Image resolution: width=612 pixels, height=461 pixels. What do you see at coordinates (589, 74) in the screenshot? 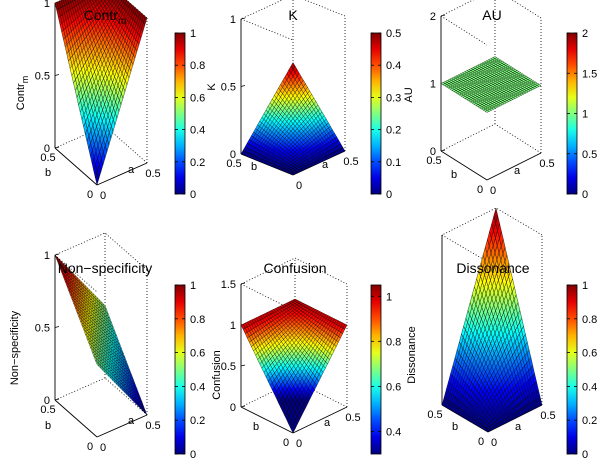
I see `colorbar-tick-label: 1.5` at bounding box center [589, 74].